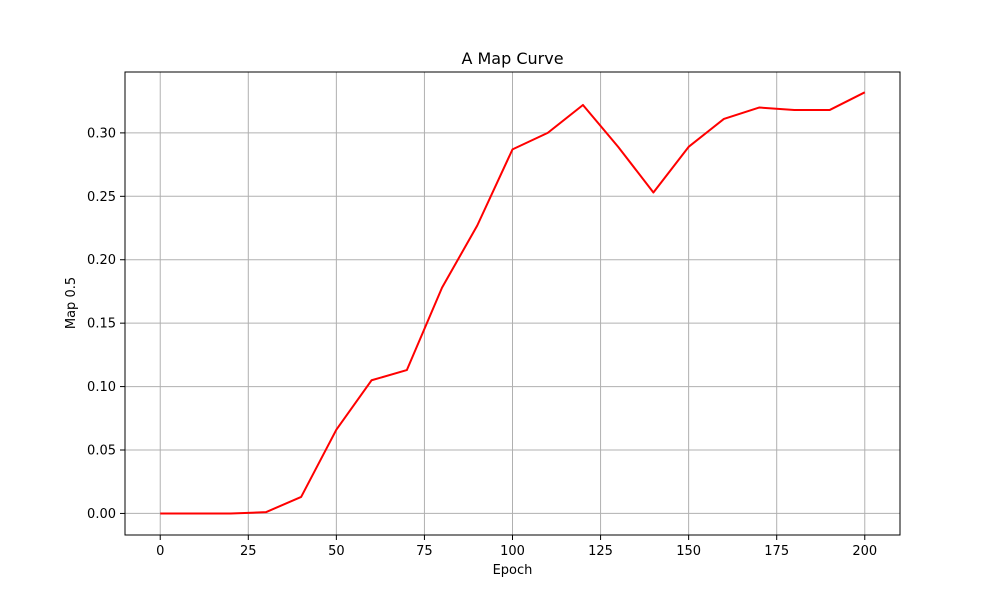  I want to click on y-tick-label: 0.20, so click(101, 260).